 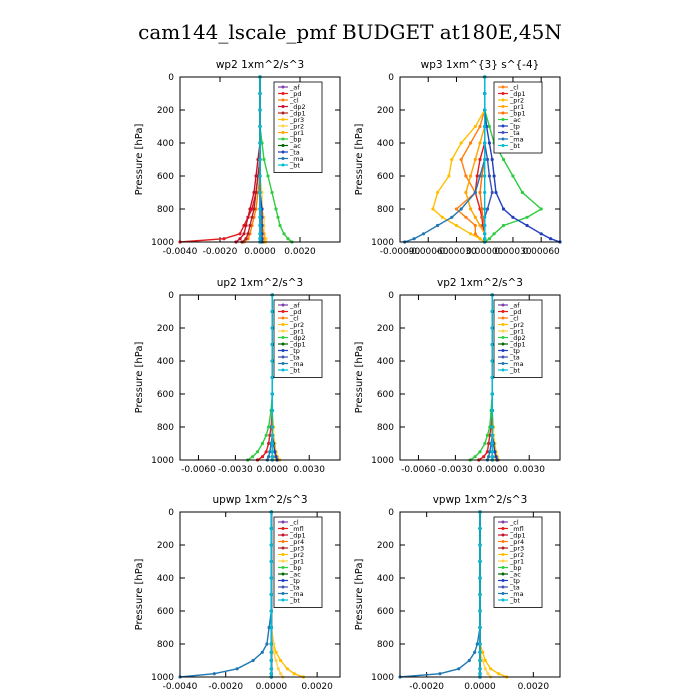 What do you see at coordinates (385, 111) in the screenshot?
I see `y-tick-label: 200` at bounding box center [385, 111].